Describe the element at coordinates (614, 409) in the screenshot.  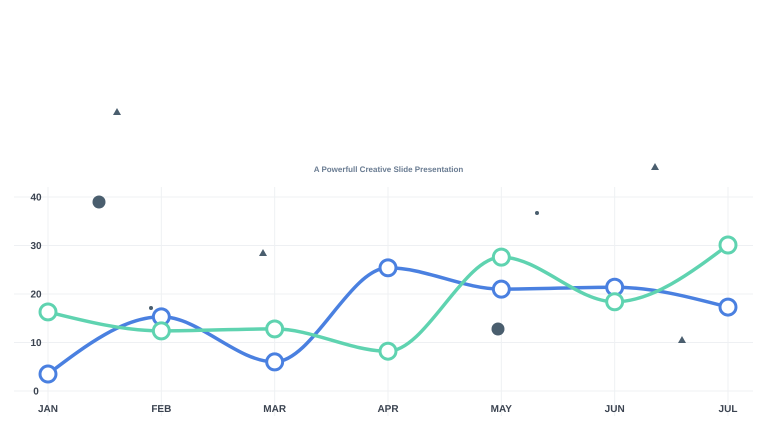
I see `x-tick-label: JUN` at that location.